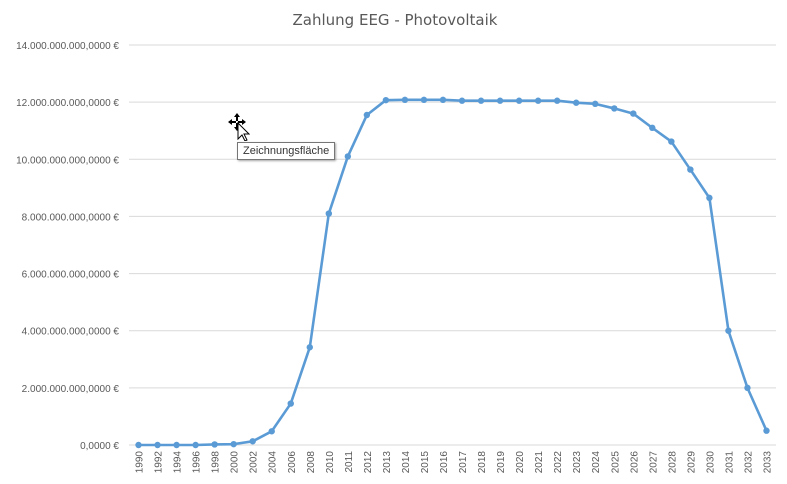  Describe the element at coordinates (292, 462) in the screenshot. I see `x-tick-label: 2006` at that location.